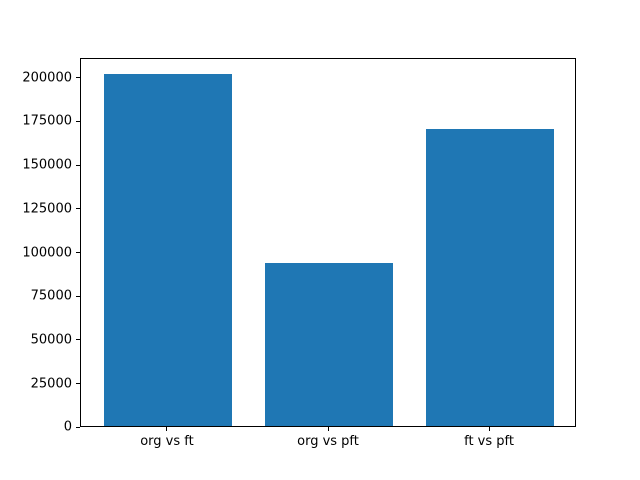 The width and height of the screenshot is (640, 480). What do you see at coordinates (167, 442) in the screenshot?
I see `x-tick-label: org vs ft` at bounding box center [167, 442].